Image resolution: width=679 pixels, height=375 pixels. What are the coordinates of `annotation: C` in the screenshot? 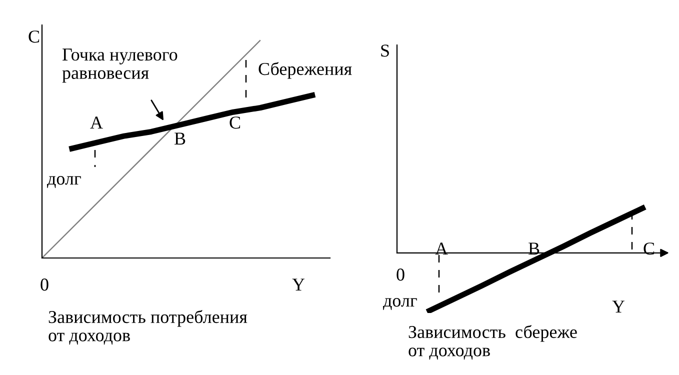 It's located at (235, 122).